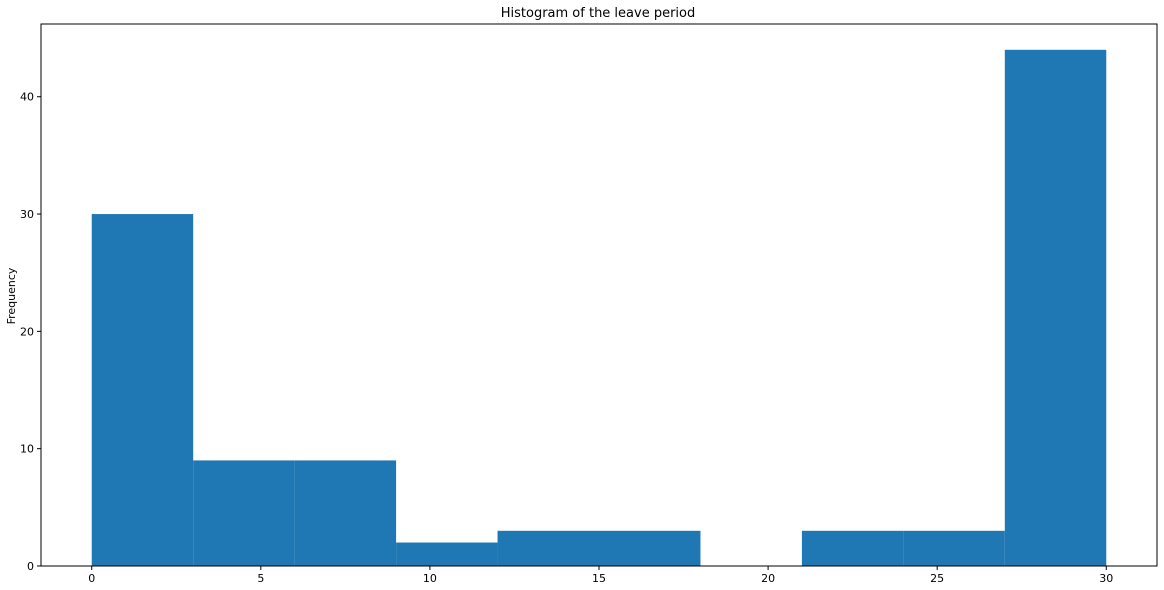 The image size is (1164, 590). What do you see at coordinates (27, 331) in the screenshot?
I see `y-tick-label-2: 20` at bounding box center [27, 331].